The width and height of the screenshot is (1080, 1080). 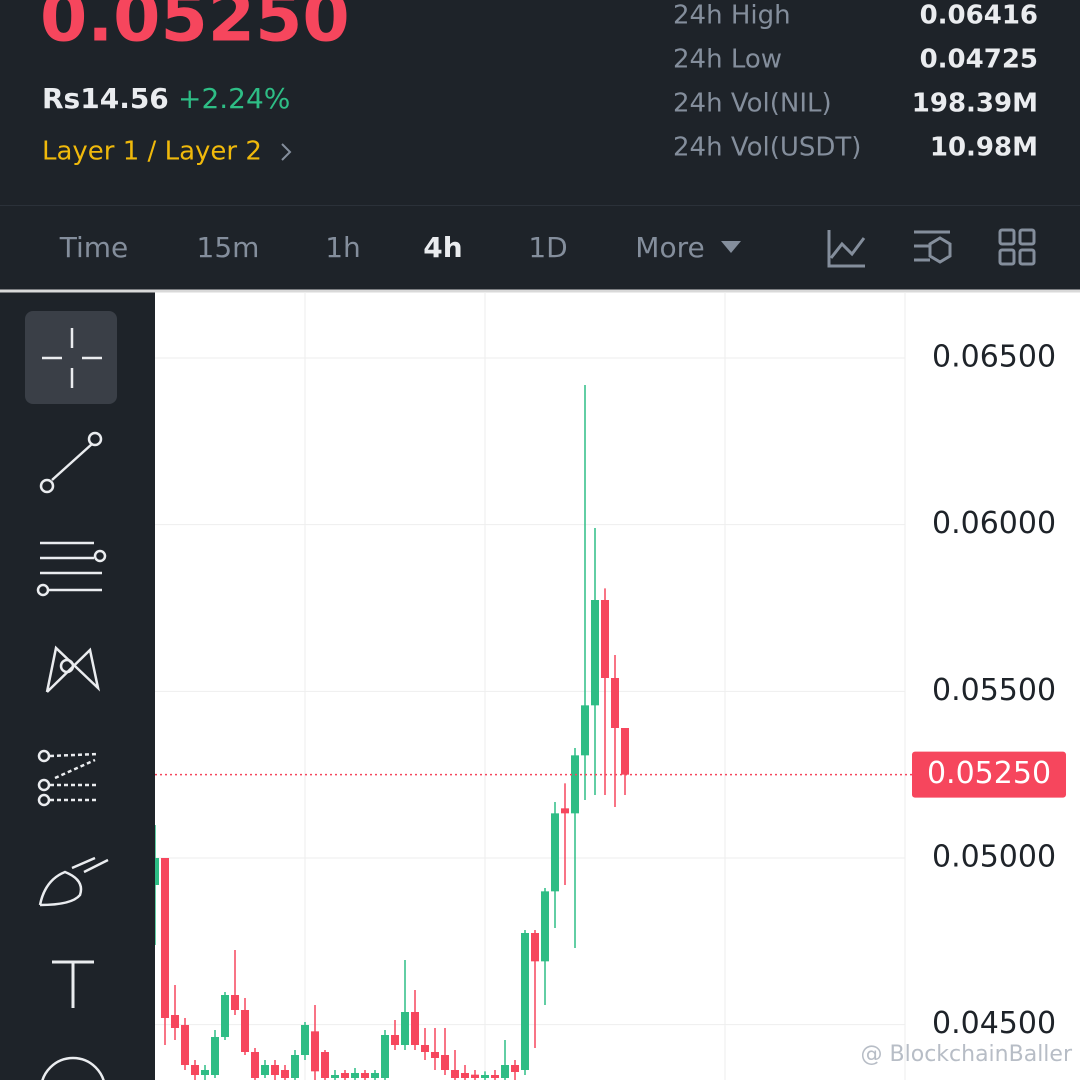 What do you see at coordinates (967, 1054) in the screenshot?
I see `watermark: @ BlockchainBaller` at bounding box center [967, 1054].